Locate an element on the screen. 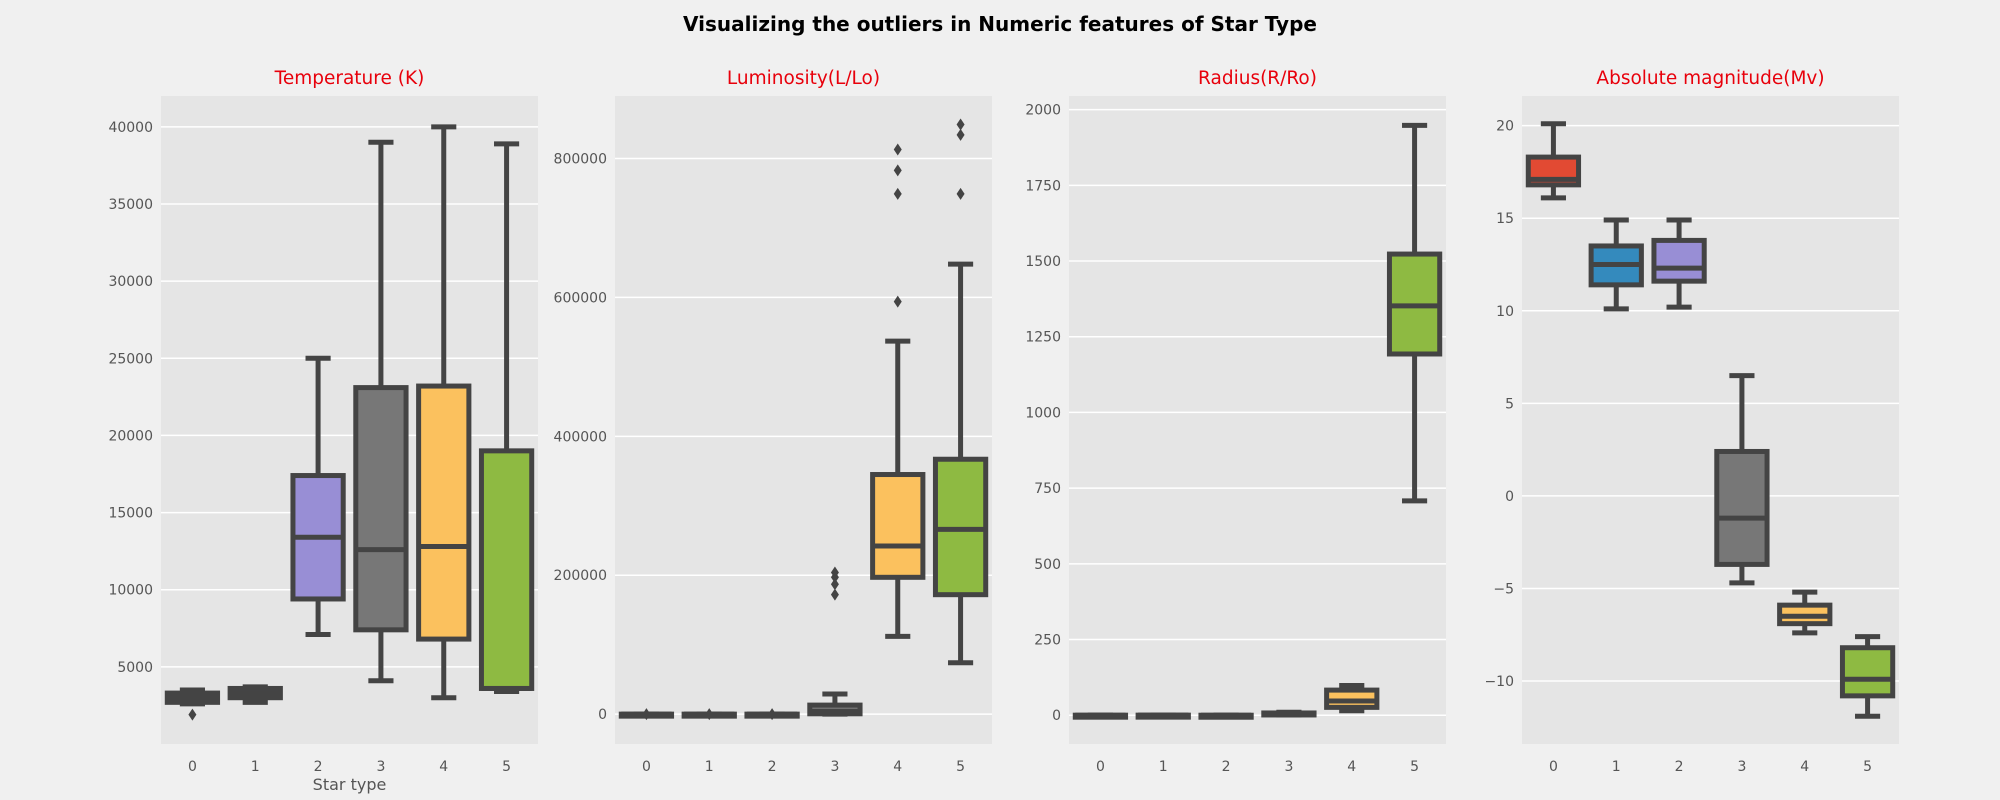 The image size is (2000, 800). y-tick-label: 500 is located at coordinates (1047, 565).